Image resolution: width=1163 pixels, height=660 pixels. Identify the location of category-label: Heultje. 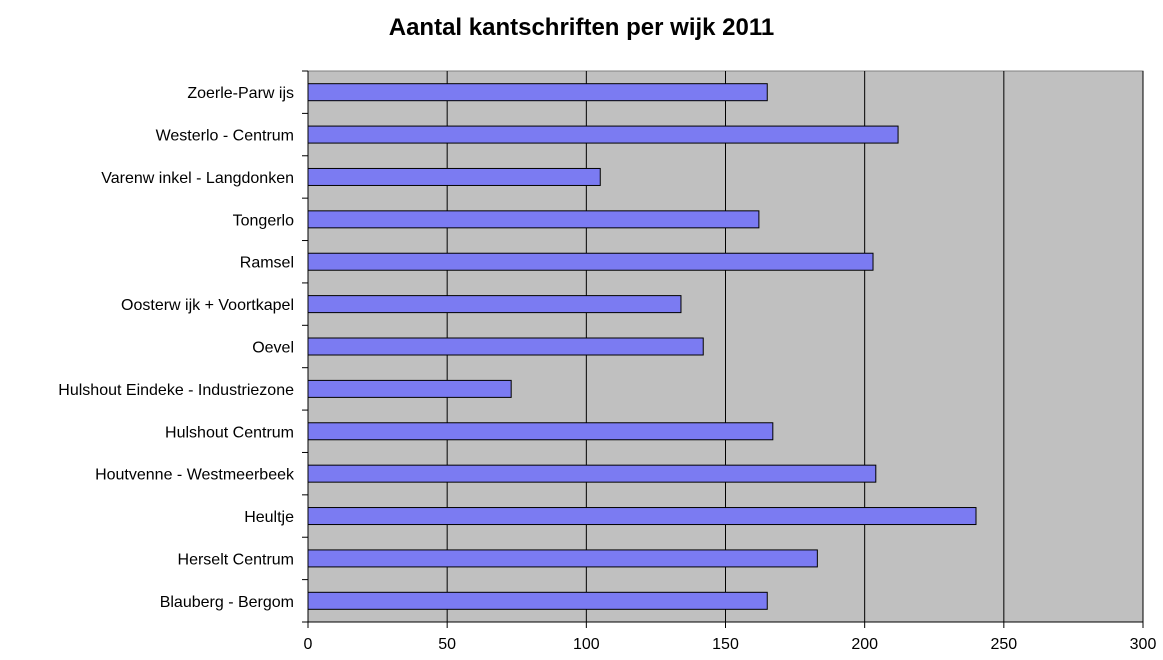
(269, 517).